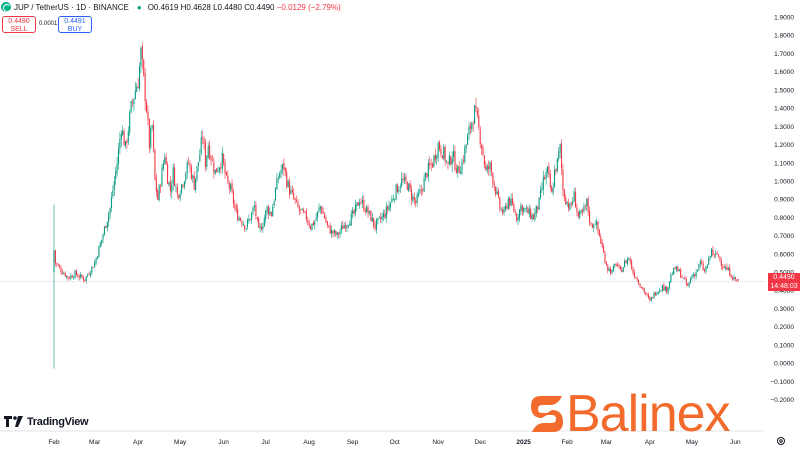 Image resolution: width=800 pixels, height=450 pixels. Describe the element at coordinates (781, 441) in the screenshot. I see `gear-icon` at that location.